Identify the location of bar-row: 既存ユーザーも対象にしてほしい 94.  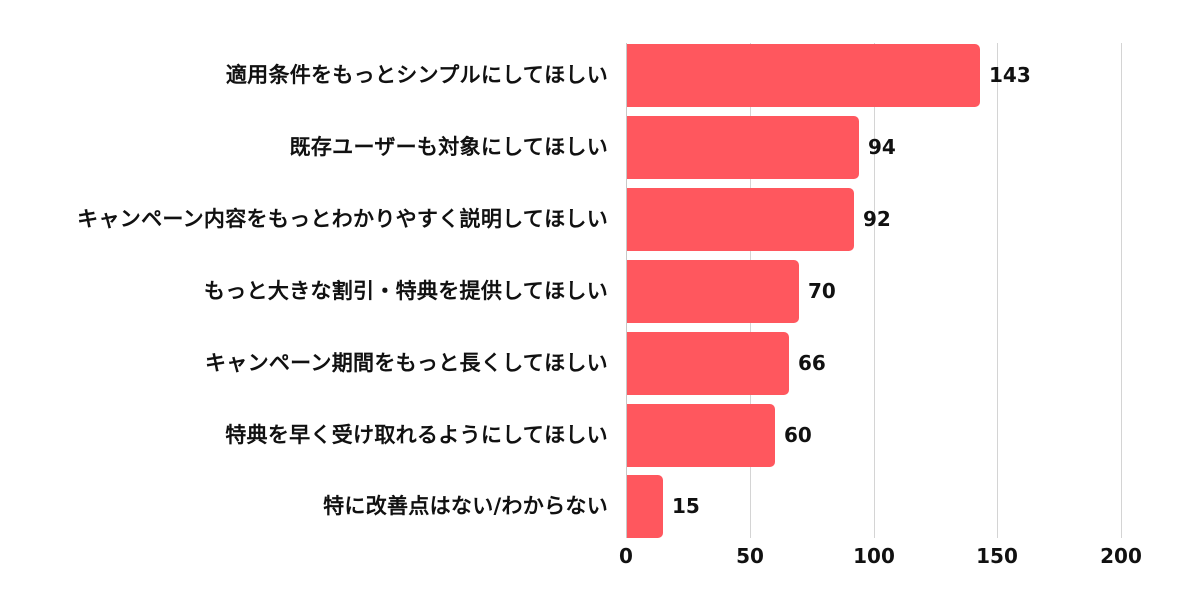
(600, 147).